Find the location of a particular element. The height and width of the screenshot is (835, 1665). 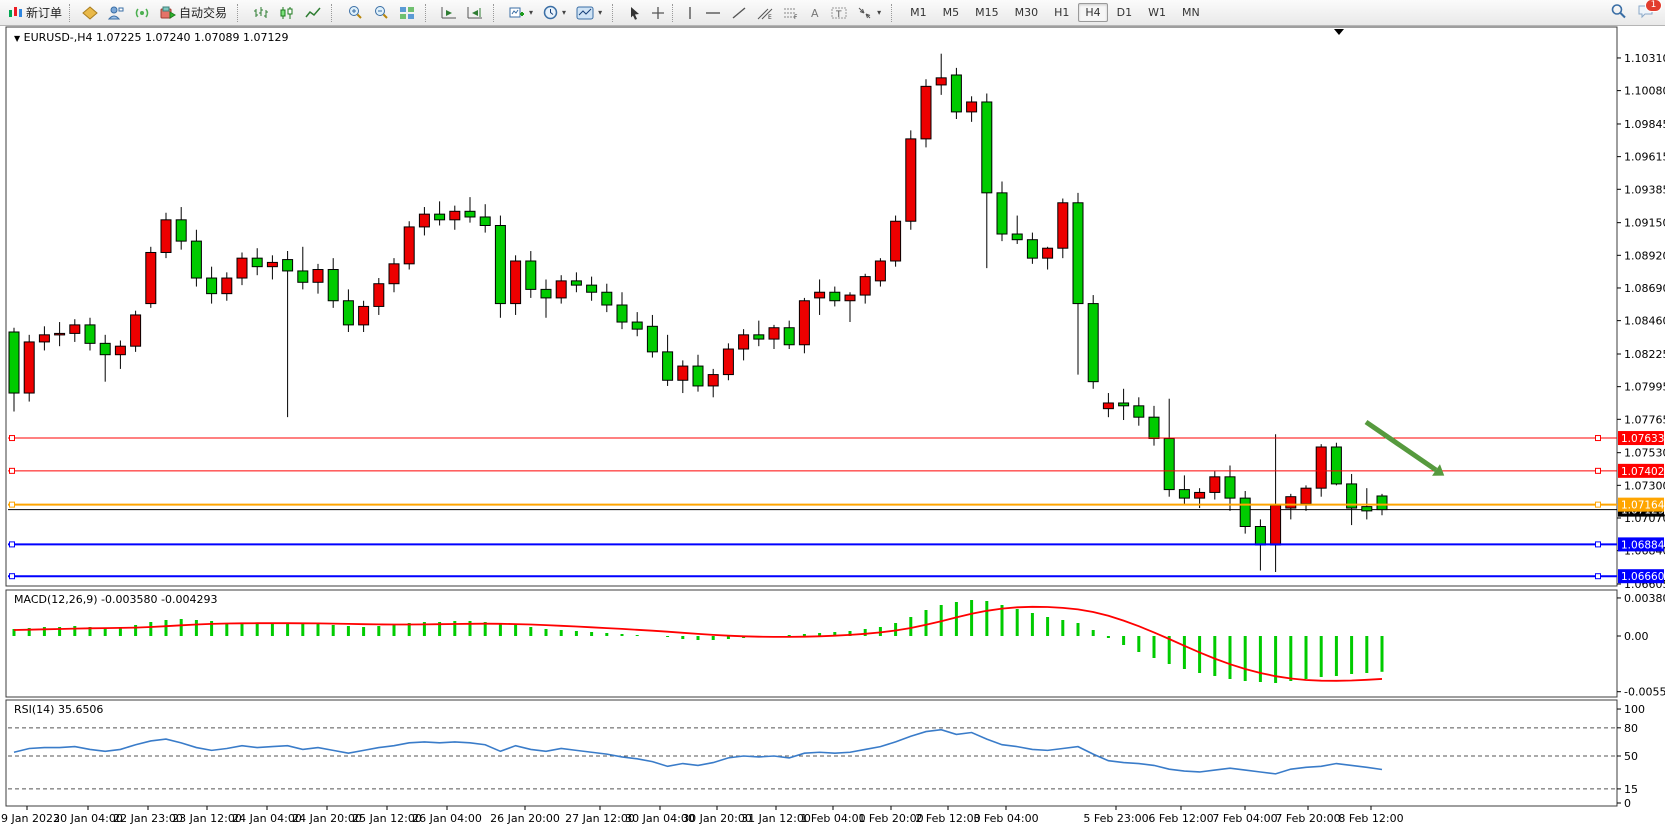

chart-shift-group is located at coordinates (462, 12).